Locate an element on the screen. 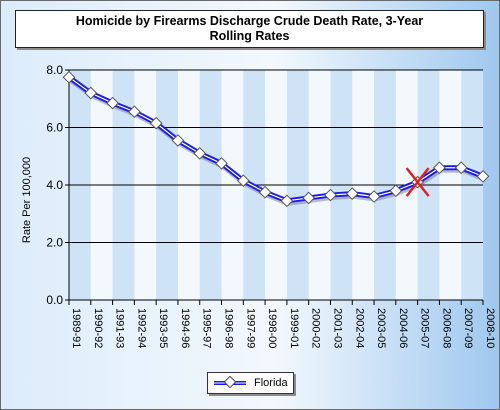 Image resolution: width=500 pixels, height=410 pixels. x-tick-label: 1992-94 is located at coordinates (141, 328).